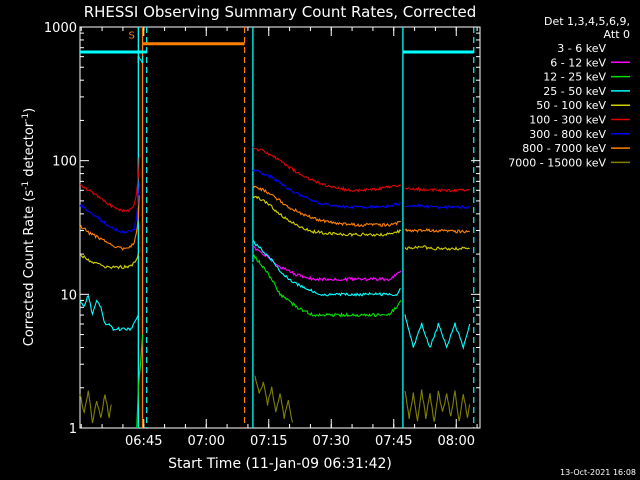 This screenshot has width=640, height=480. I want to click on series-6-12keV, so click(327, 263).